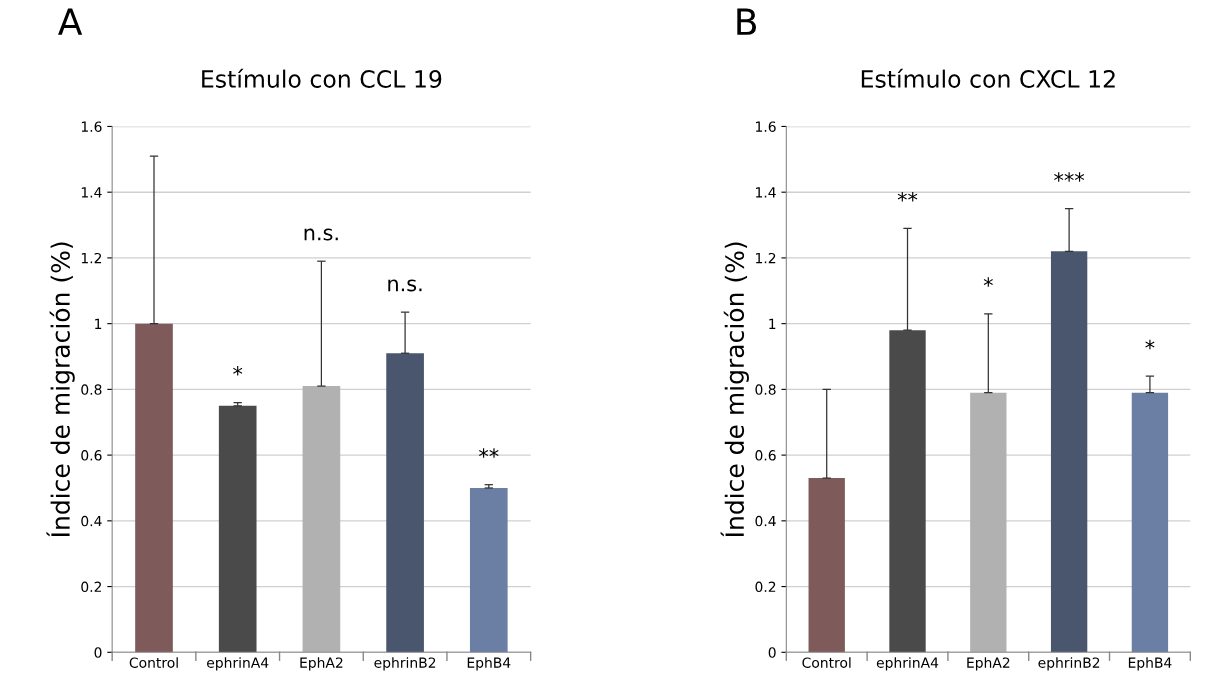 Image resolution: width=1206 pixels, height=691 pixels. What do you see at coordinates (1069, 177) in the screenshot?
I see `annotation: ***` at bounding box center [1069, 177].